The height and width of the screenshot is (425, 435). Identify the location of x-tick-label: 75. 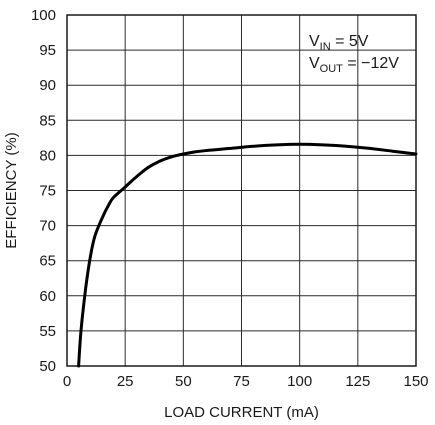
(241, 381).